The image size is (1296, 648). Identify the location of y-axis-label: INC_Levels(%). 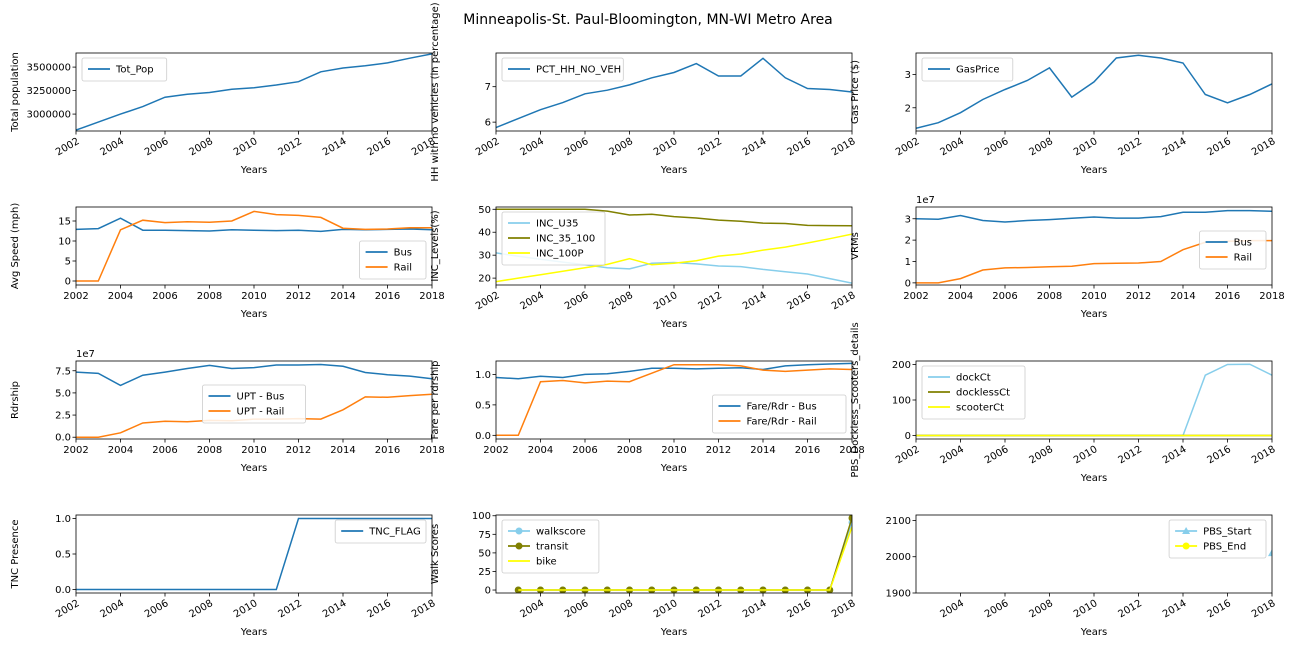
(435, 245).